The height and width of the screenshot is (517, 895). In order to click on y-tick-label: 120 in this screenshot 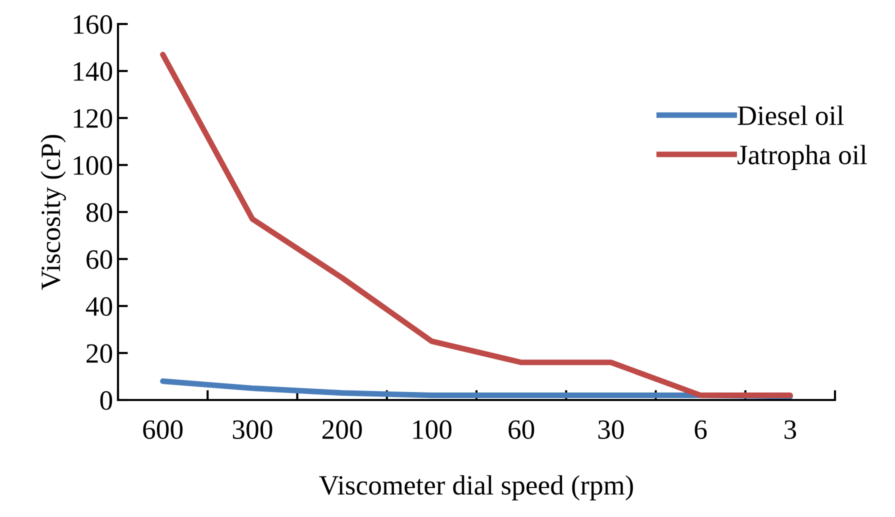, I will do `click(93, 118)`.